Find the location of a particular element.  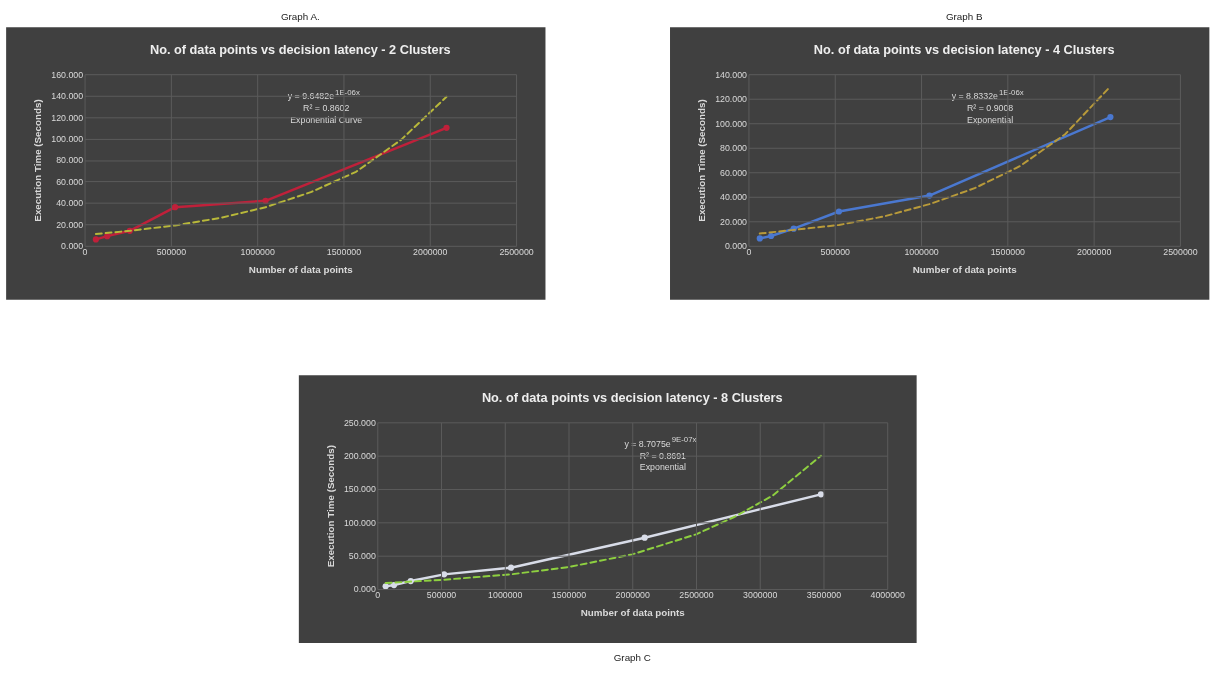

y-tick-label: 50.000 is located at coordinates (362, 556).